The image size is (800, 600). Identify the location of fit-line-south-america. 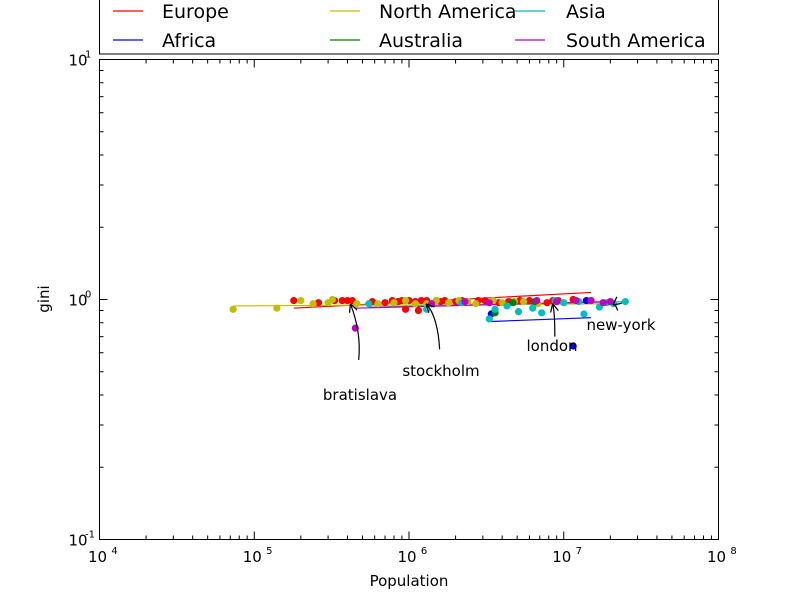
(483, 305).